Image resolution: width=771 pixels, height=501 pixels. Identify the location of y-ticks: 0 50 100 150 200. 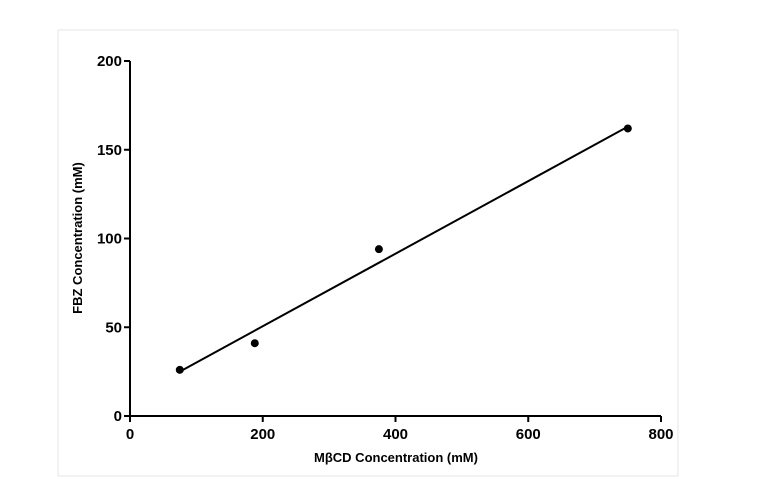
(113, 239).